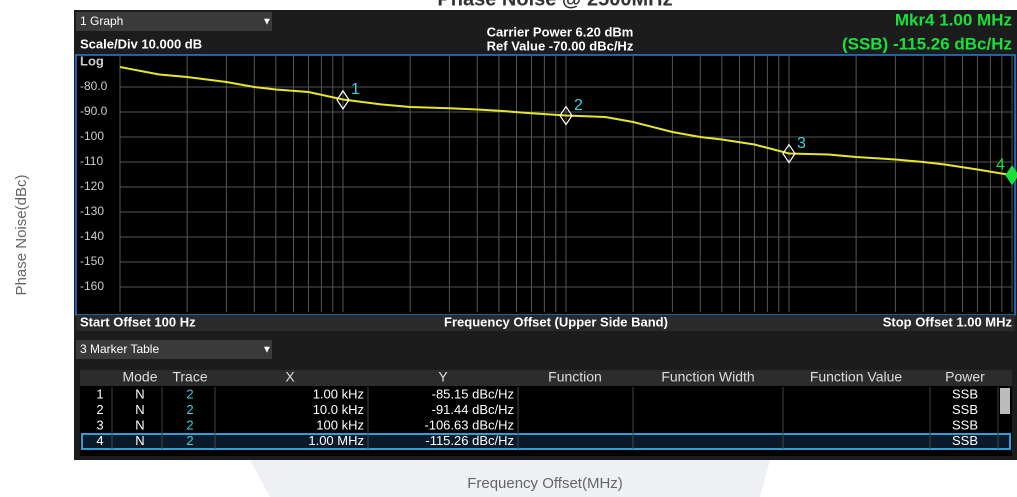 The width and height of the screenshot is (1017, 497). Describe the element at coordinates (94, 111) in the screenshot. I see `y-tick-label: -90.0` at that location.